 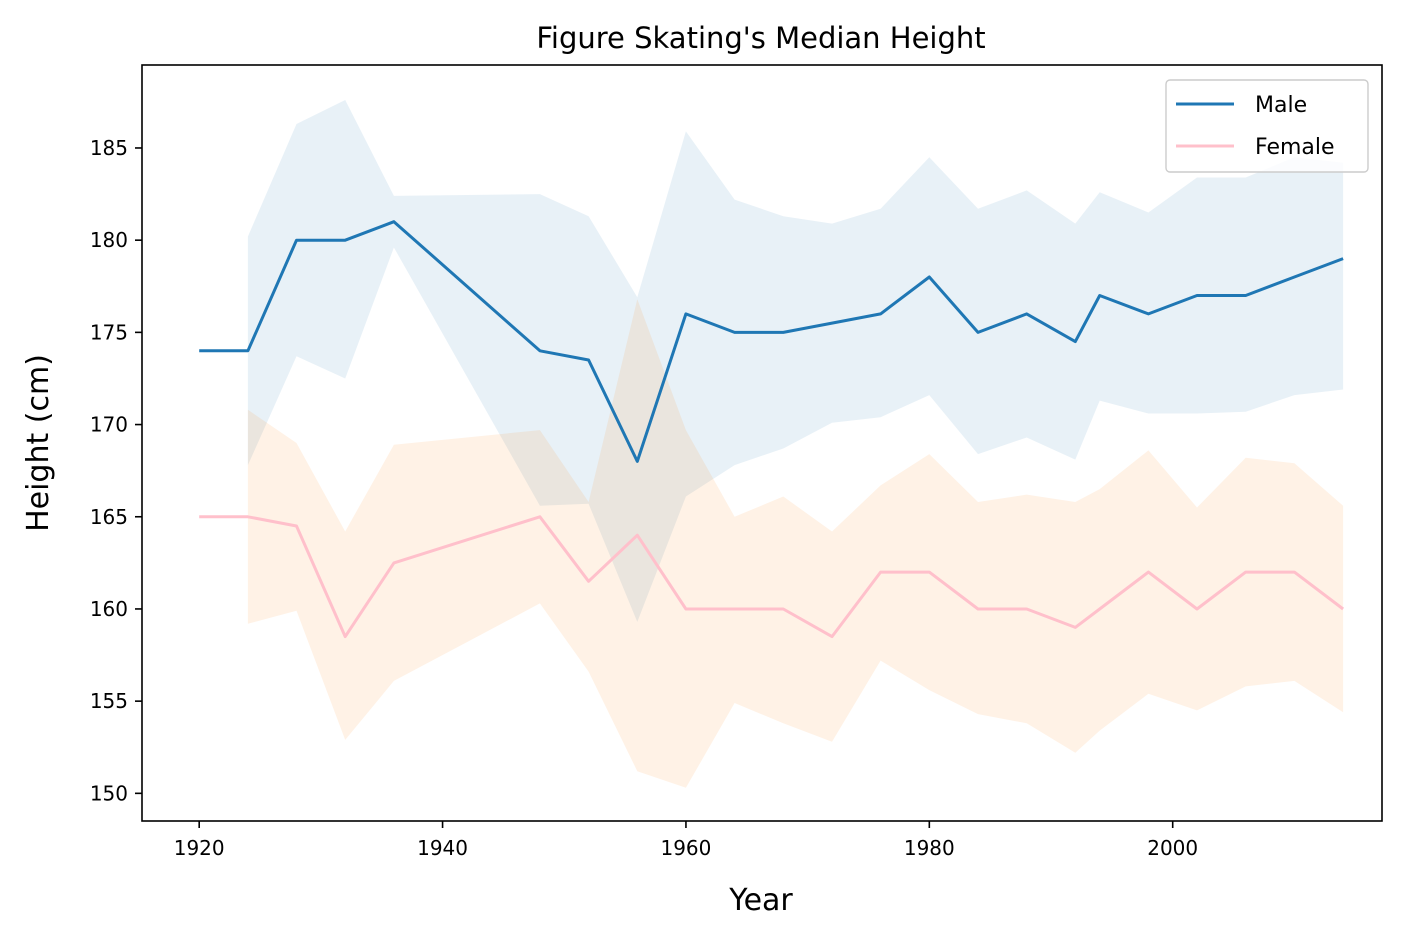 I want to click on y-tick-label: 180, so click(x=109, y=240).